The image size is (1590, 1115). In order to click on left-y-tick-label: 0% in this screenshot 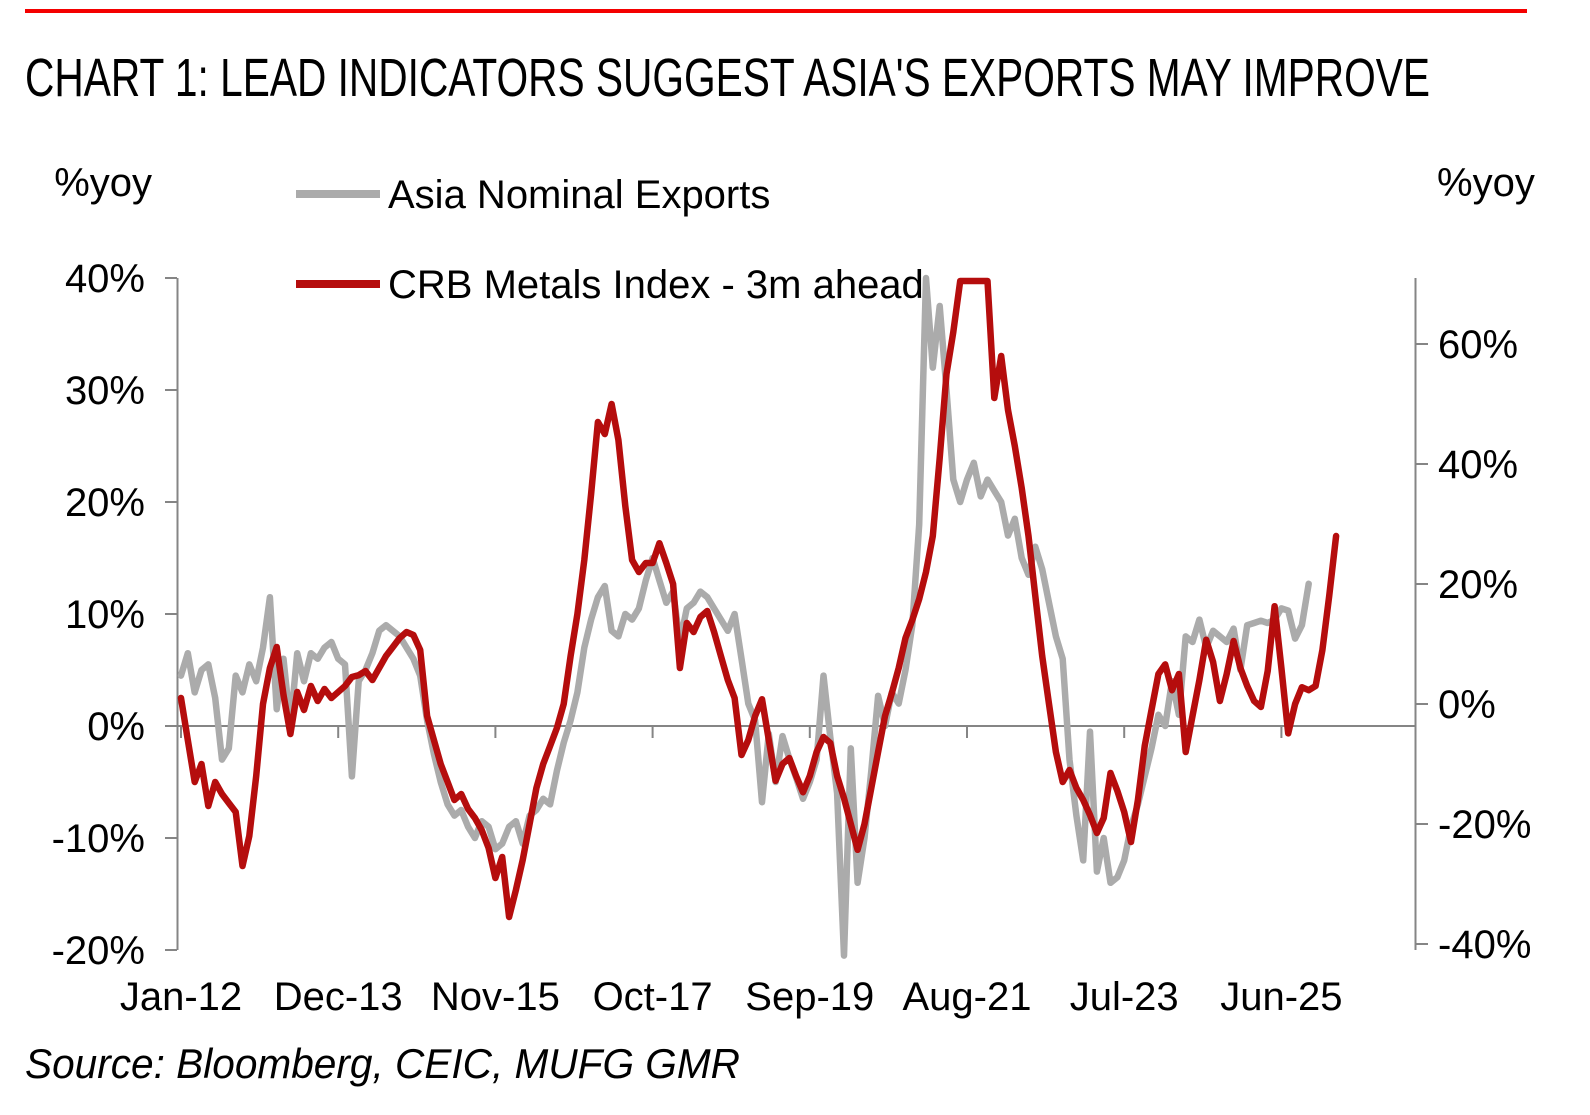, I will do `click(116, 727)`.